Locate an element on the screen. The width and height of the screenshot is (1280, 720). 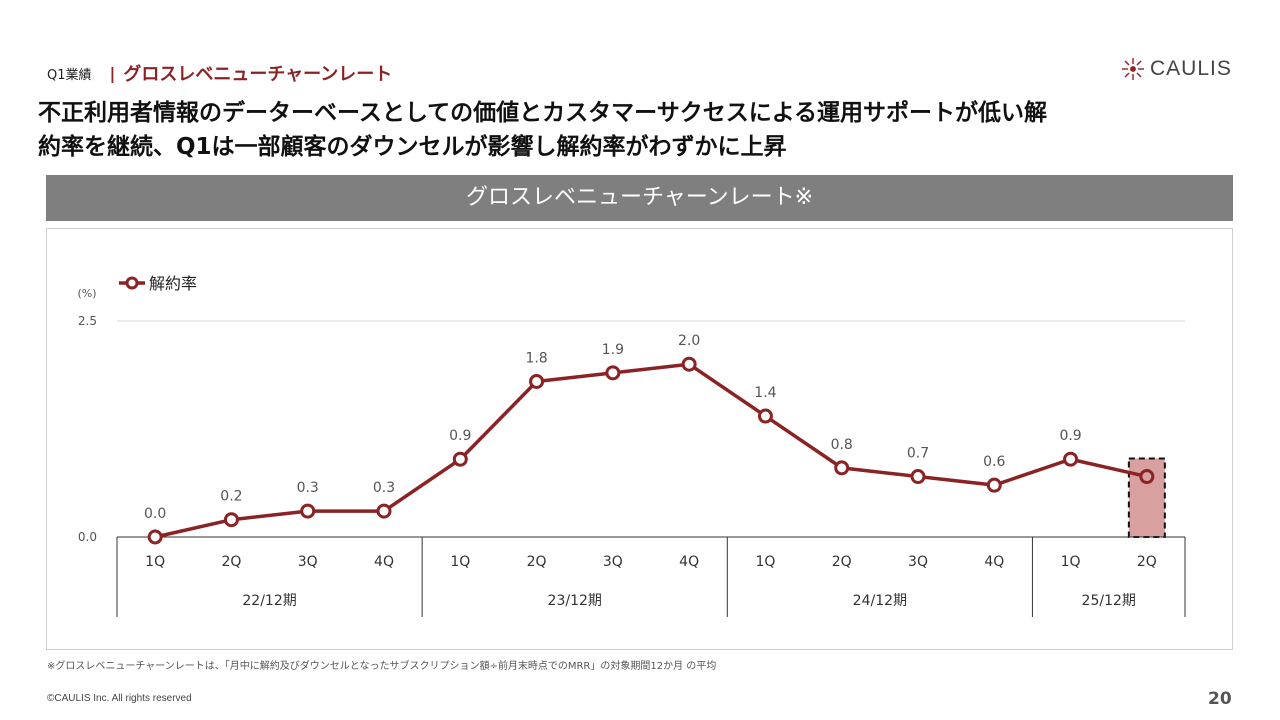
data-label: 0.2 is located at coordinates (231, 497).